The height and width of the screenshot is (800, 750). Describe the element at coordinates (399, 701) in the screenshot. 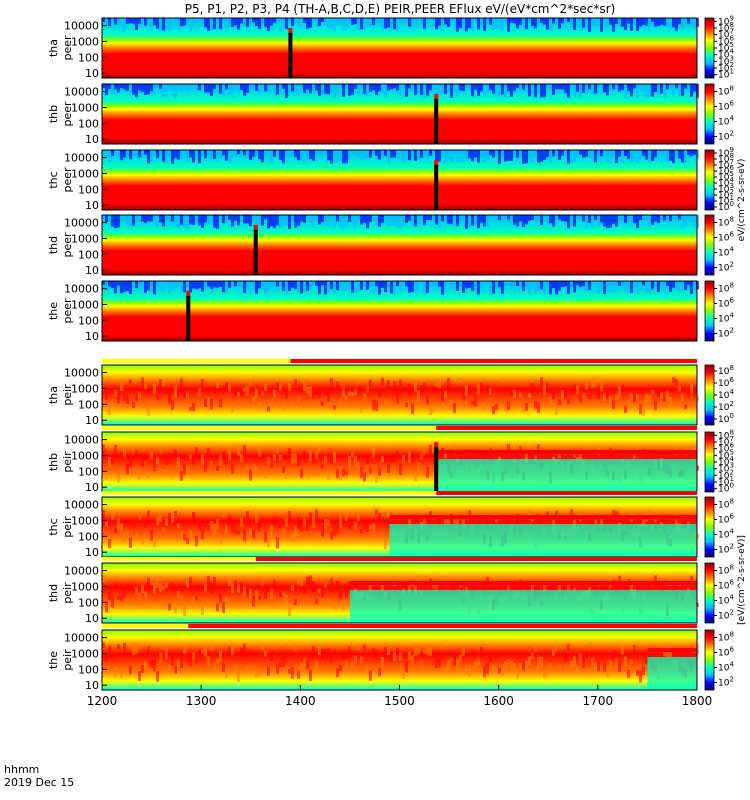

I see `x-tick-label: 1500` at that location.